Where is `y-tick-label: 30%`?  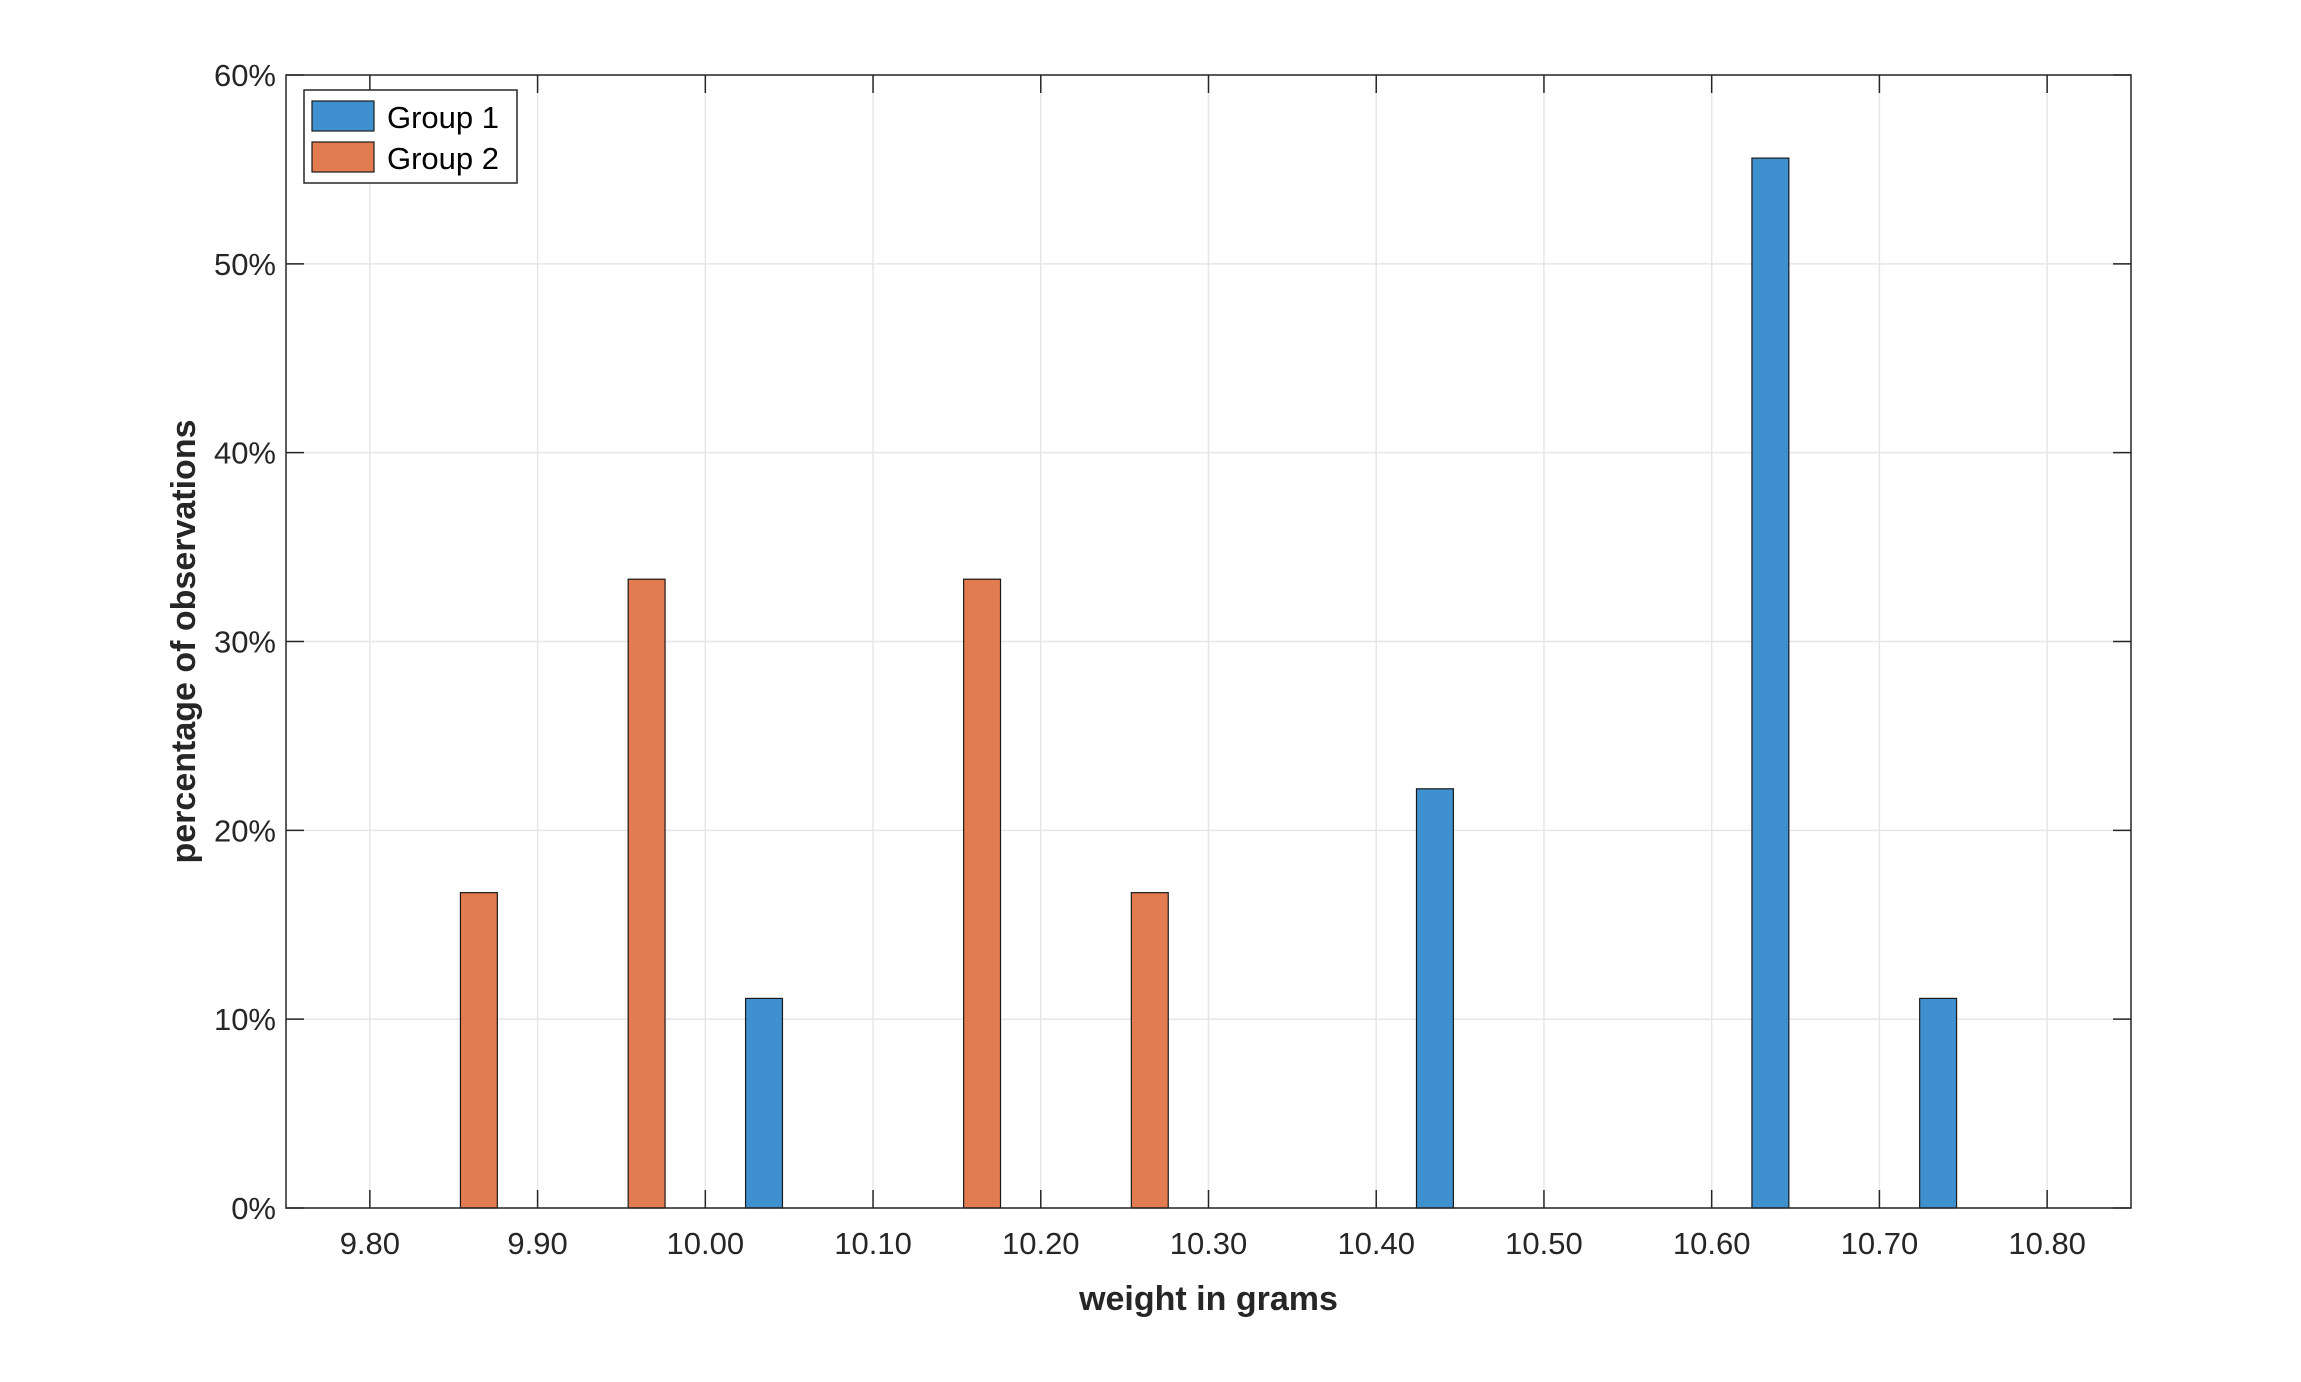
y-tick-label: 30% is located at coordinates (245, 642).